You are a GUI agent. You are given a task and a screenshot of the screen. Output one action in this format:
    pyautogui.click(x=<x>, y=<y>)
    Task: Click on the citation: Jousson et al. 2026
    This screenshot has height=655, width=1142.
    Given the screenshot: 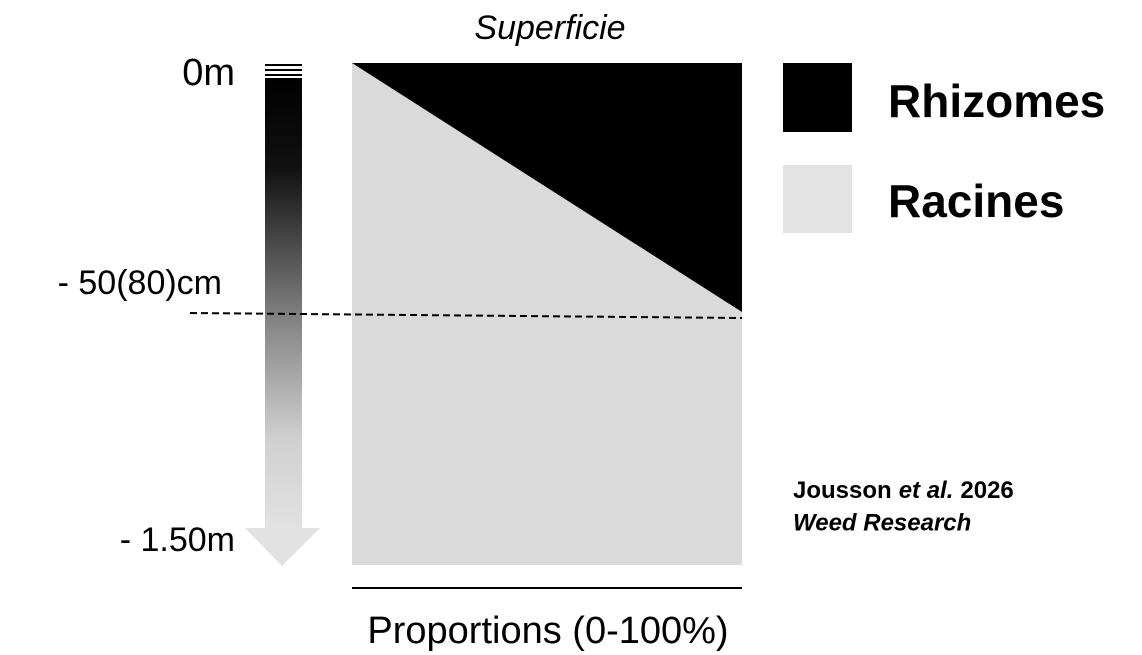 What is the action you would take?
    pyautogui.click(x=903, y=490)
    